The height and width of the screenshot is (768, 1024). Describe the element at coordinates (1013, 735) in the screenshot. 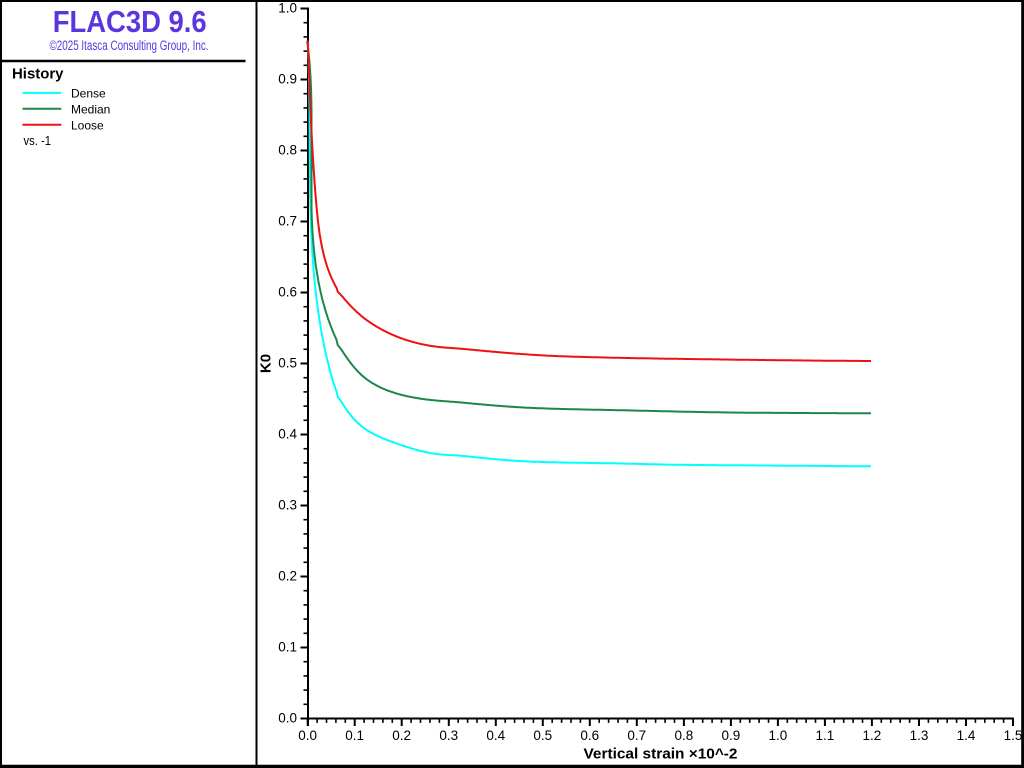

I see `svg-text: 1.5` at that location.